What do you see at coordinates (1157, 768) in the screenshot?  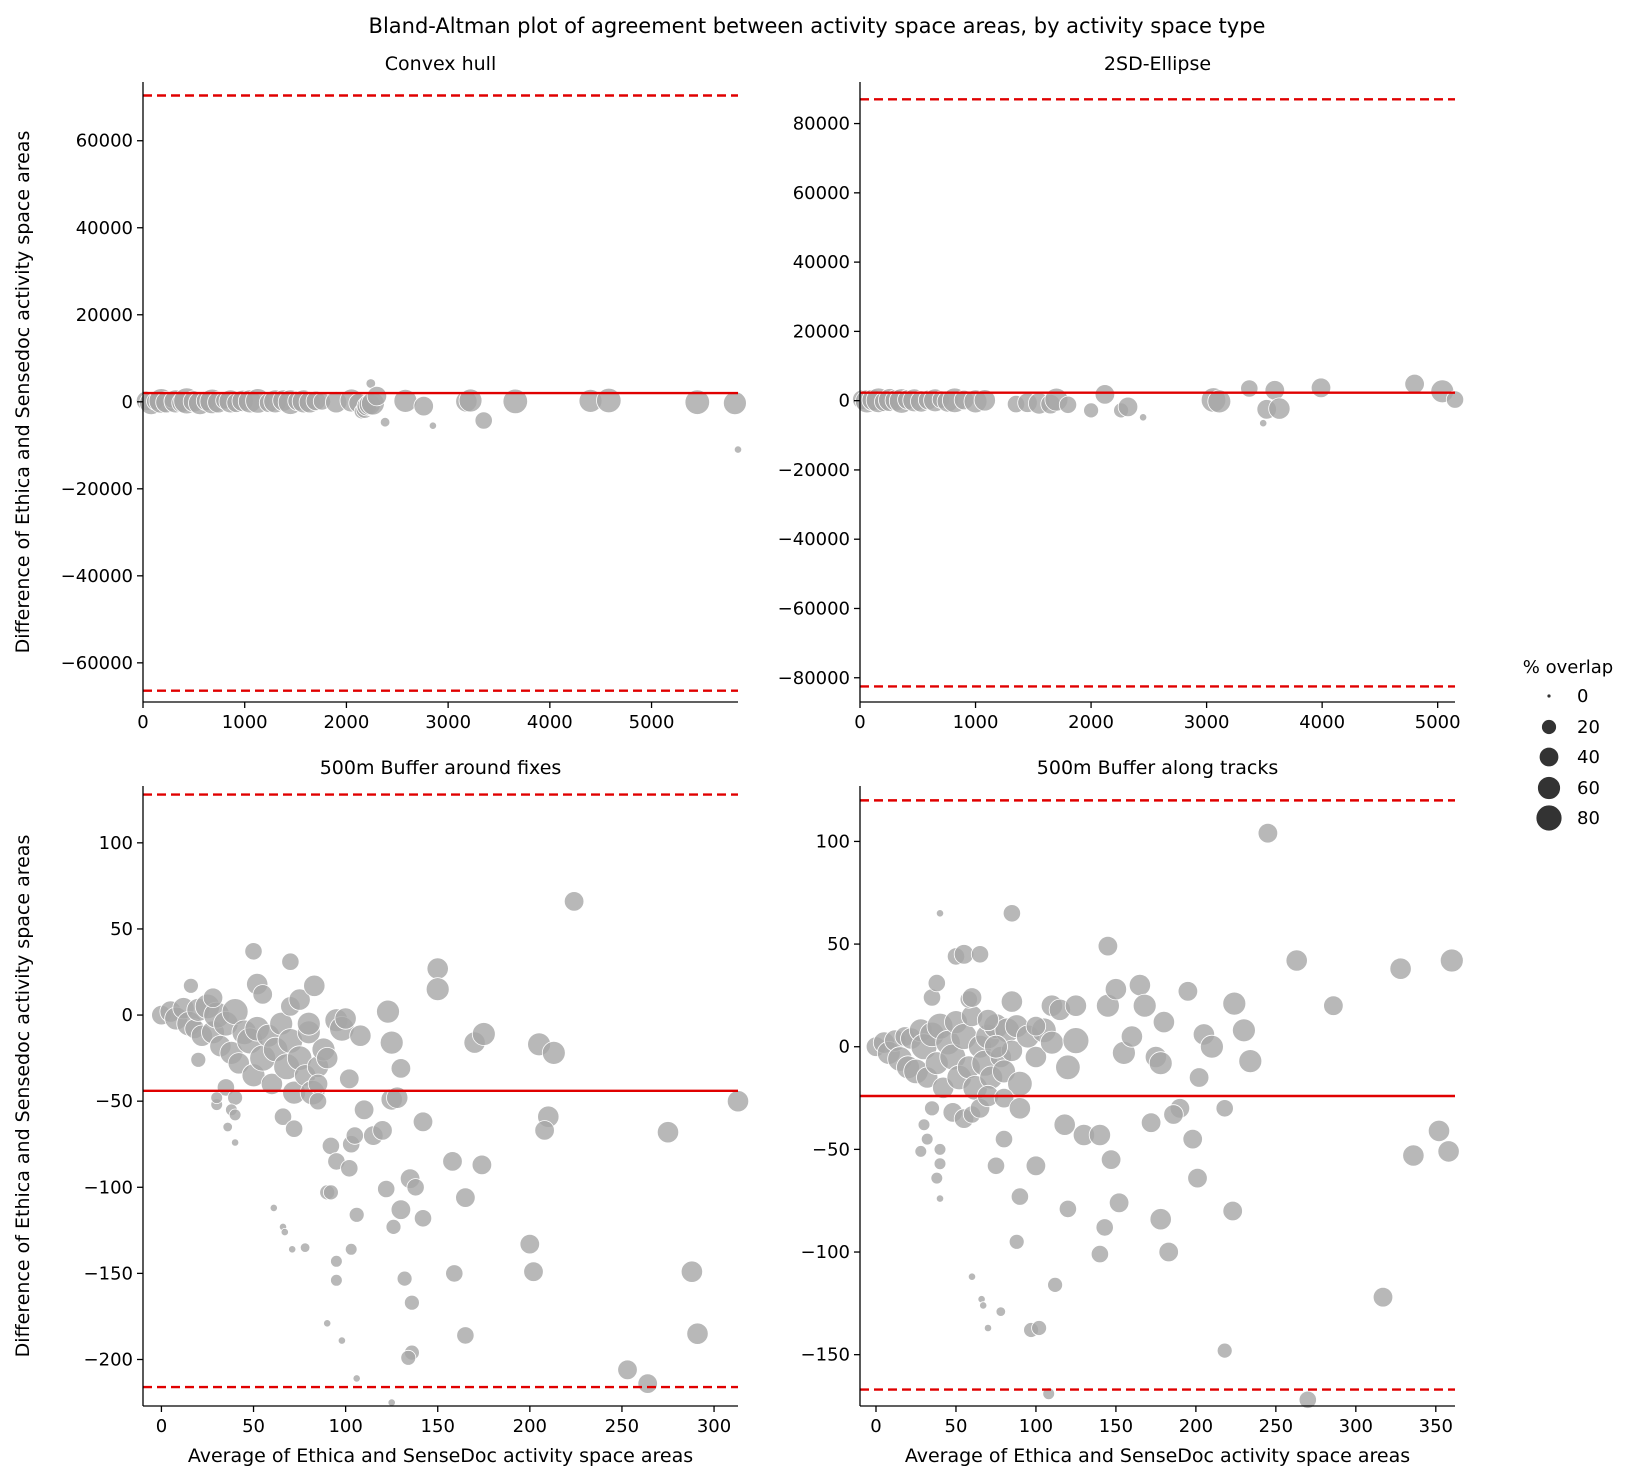 I see `panel-title: 500m Buffer along tracks` at bounding box center [1157, 768].